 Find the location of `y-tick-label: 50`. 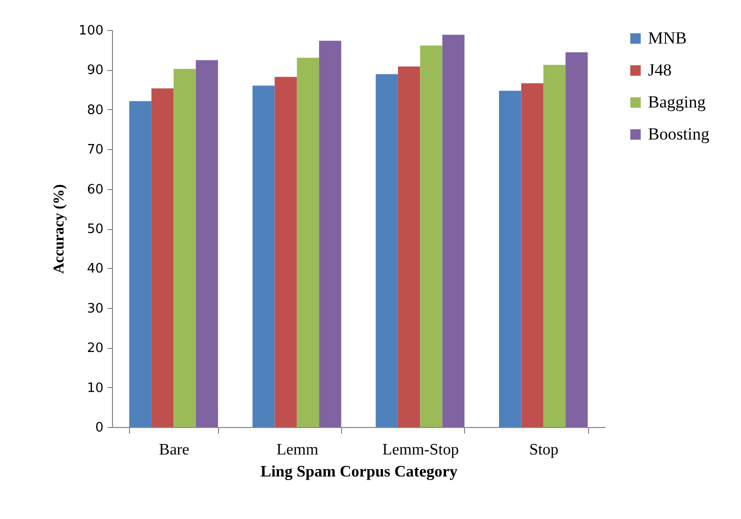

y-tick-label: 50 is located at coordinates (95, 229).